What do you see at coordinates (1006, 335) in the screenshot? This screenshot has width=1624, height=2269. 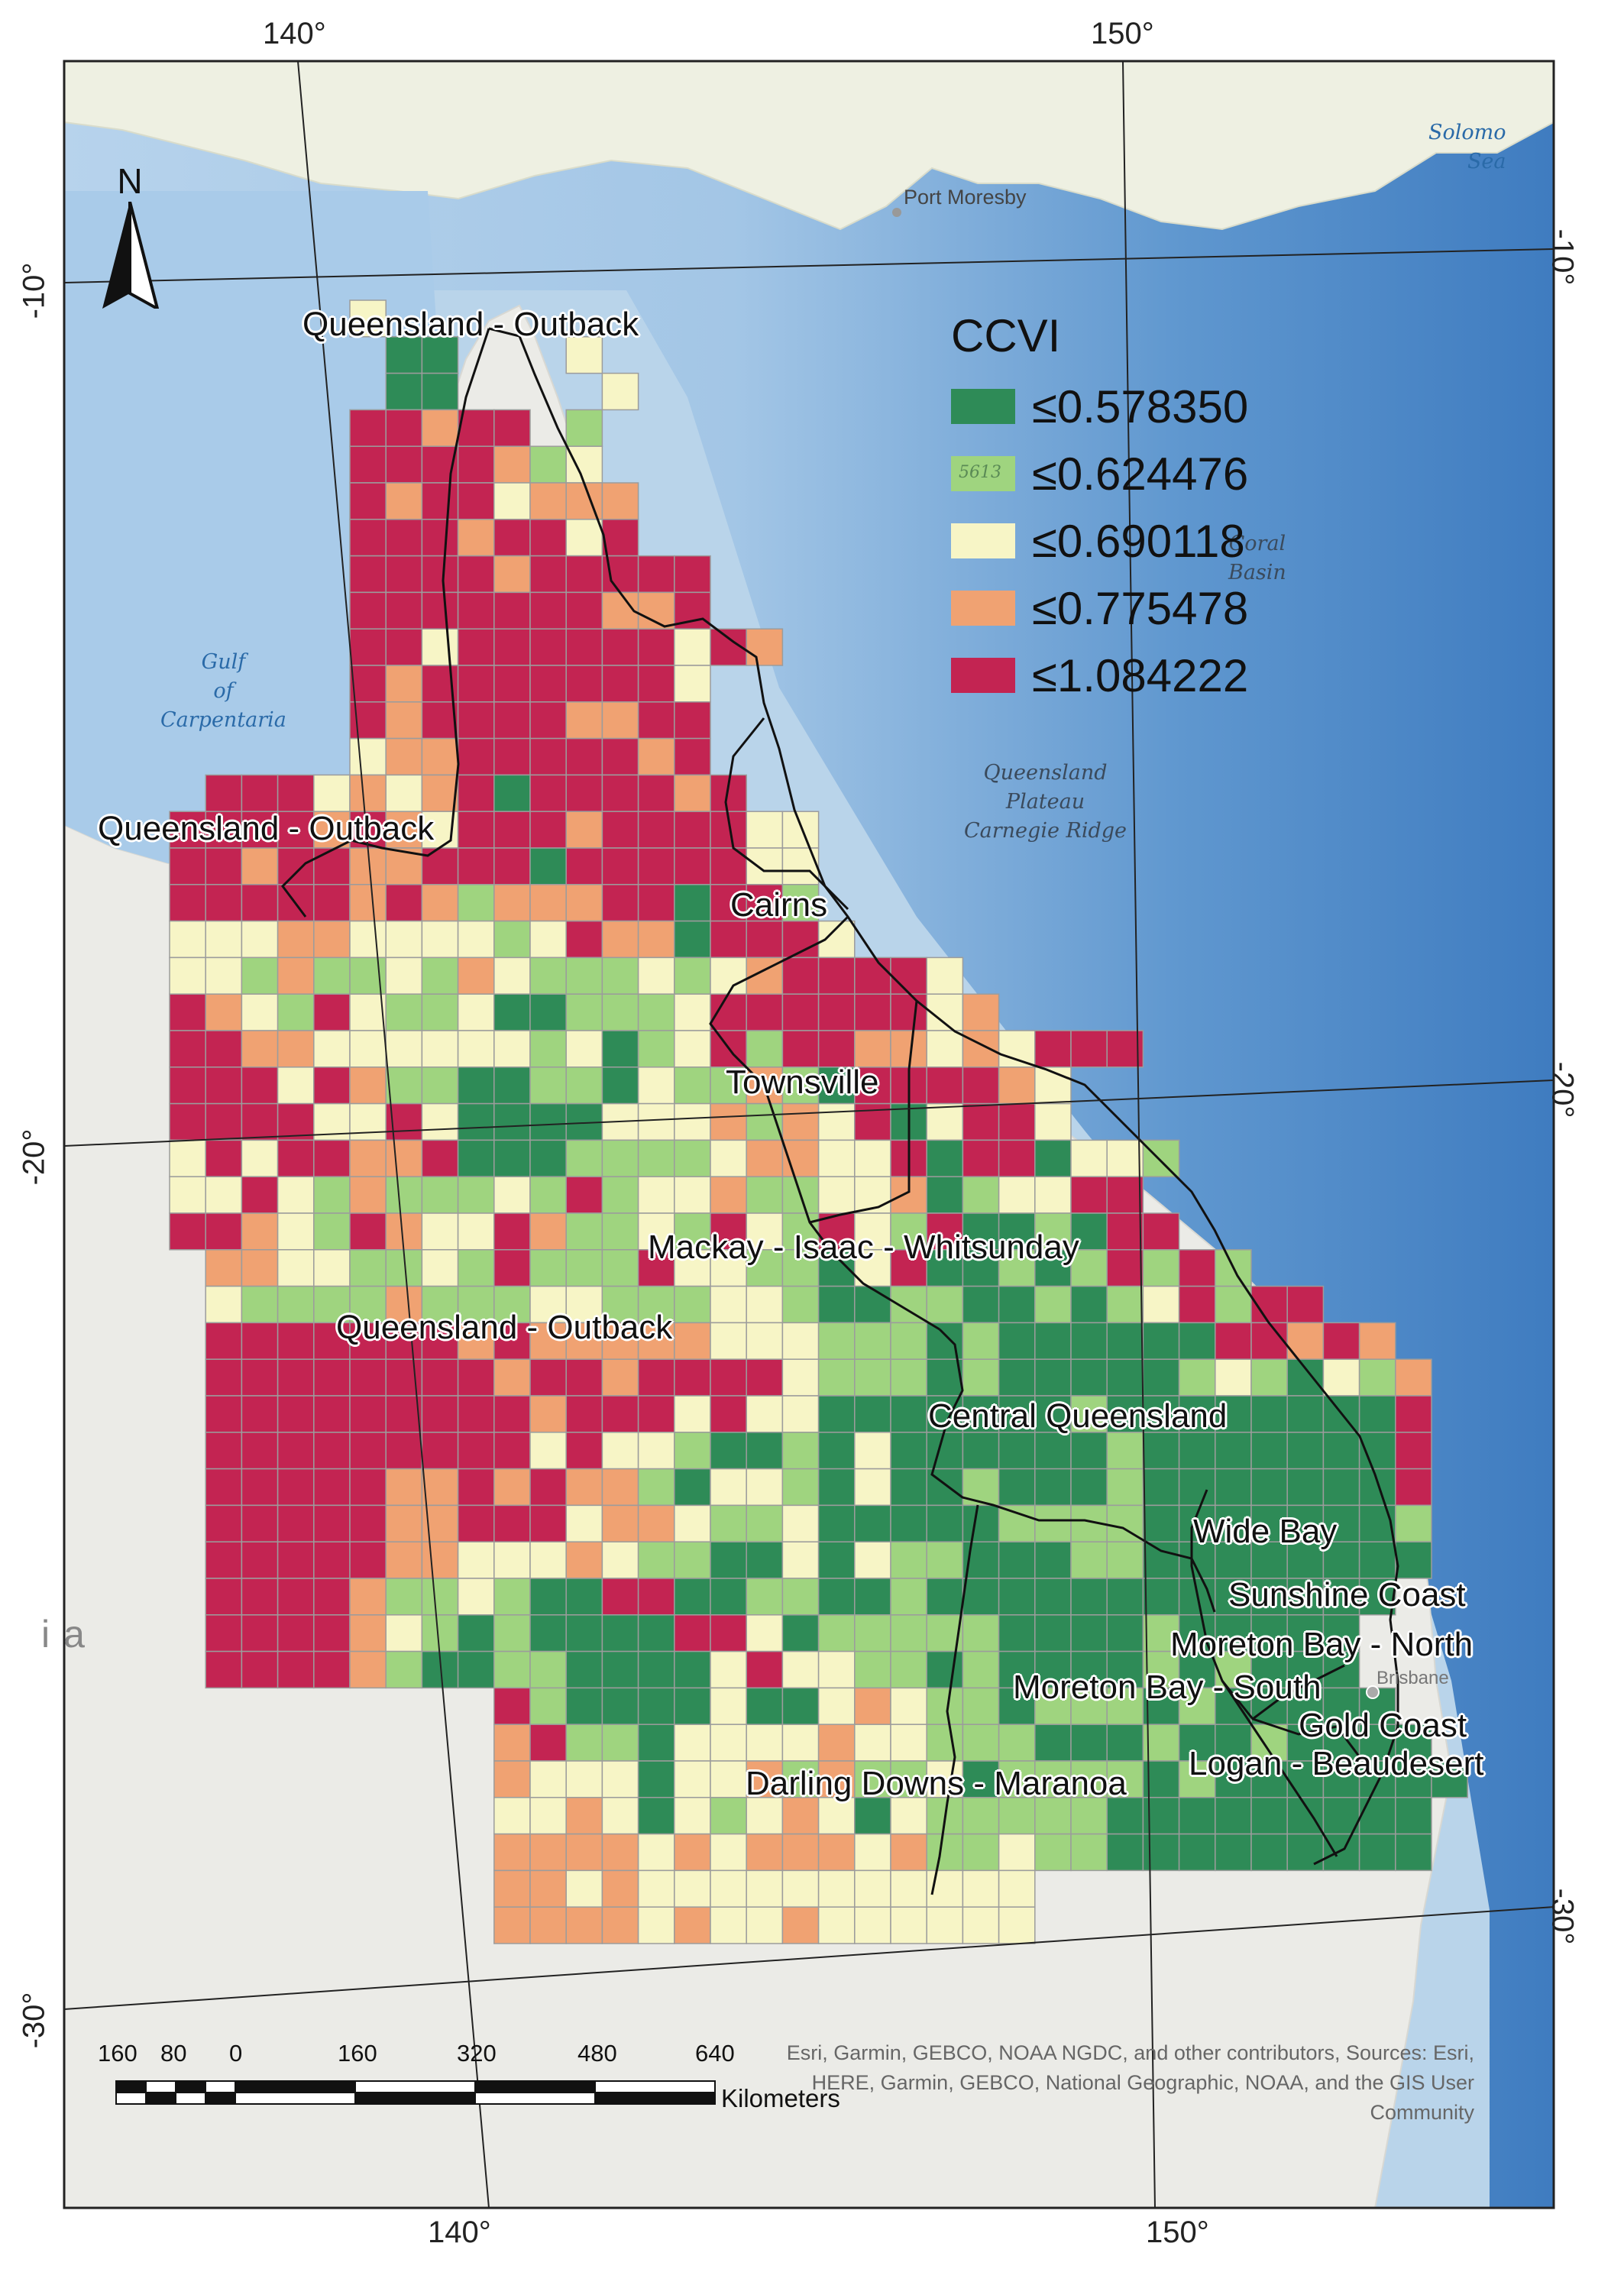 I see `legend-title: CCVI` at bounding box center [1006, 335].